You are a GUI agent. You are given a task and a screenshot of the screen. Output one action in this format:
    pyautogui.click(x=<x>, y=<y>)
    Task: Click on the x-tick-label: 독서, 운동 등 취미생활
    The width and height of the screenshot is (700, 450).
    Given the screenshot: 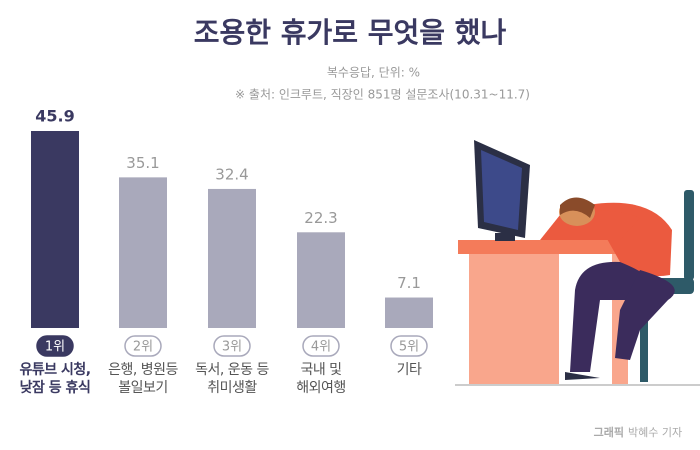 What is the action you would take?
    pyautogui.click(x=232, y=379)
    